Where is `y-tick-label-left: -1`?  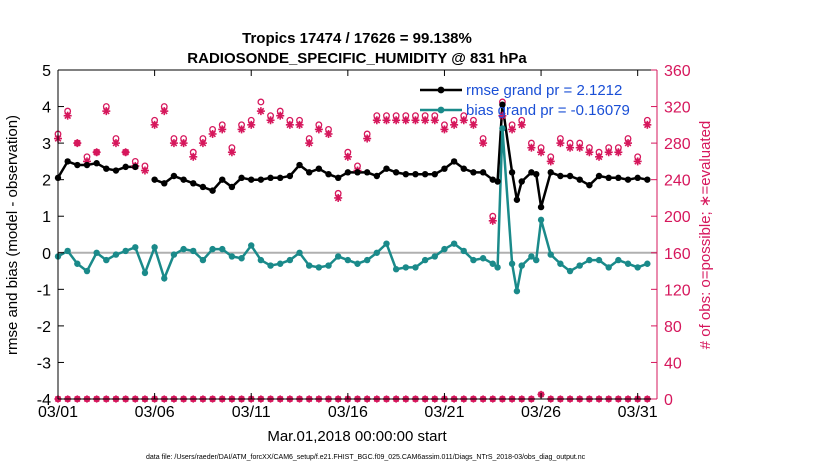
y-tick-label-left: -1 is located at coordinates (44, 290).